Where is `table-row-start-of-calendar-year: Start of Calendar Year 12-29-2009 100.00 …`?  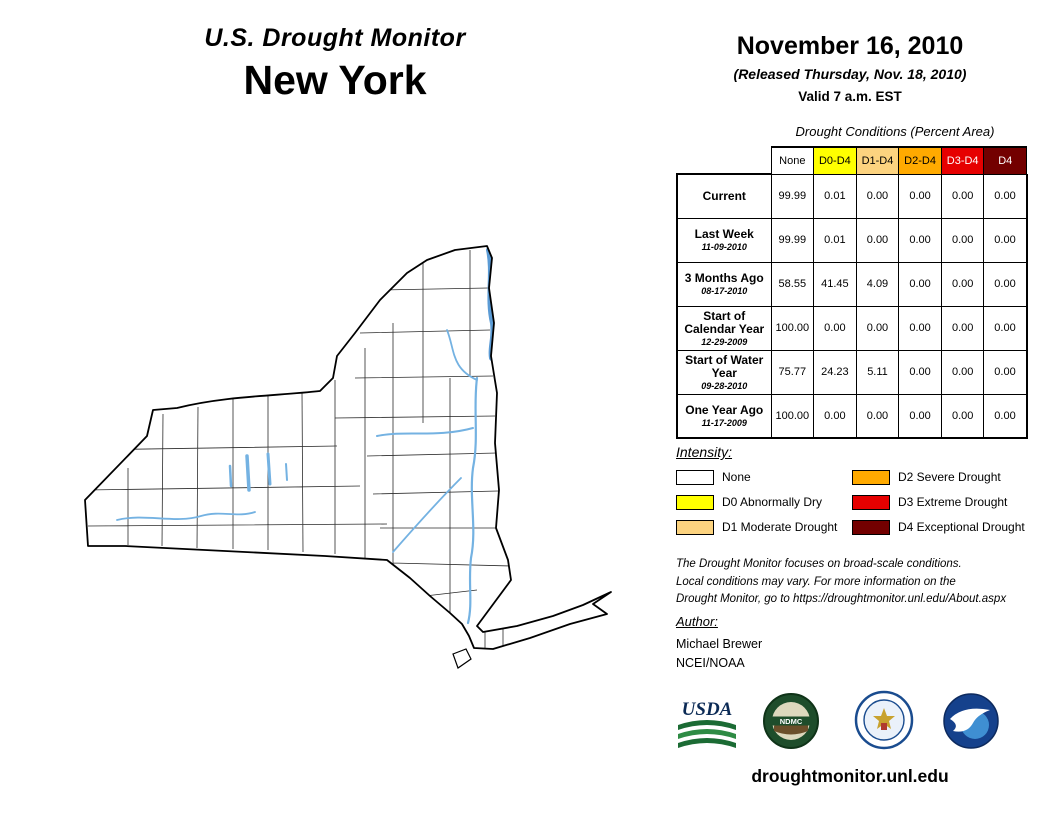
table-row-start-of-calendar-year: Start of Calendar Year 12-29-2009 100.00 … is located at coordinates (852, 328).